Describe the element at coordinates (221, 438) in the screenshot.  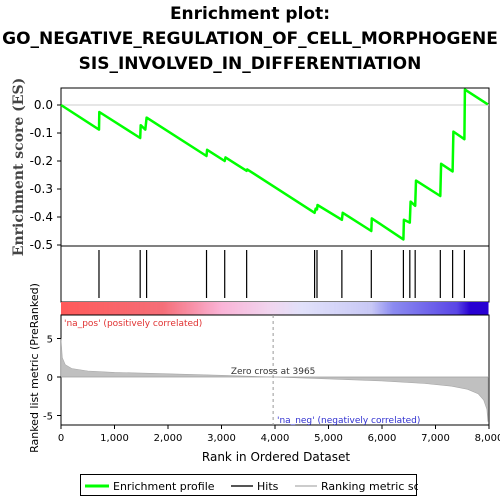
I see `xtick-label: 3,000` at that location.